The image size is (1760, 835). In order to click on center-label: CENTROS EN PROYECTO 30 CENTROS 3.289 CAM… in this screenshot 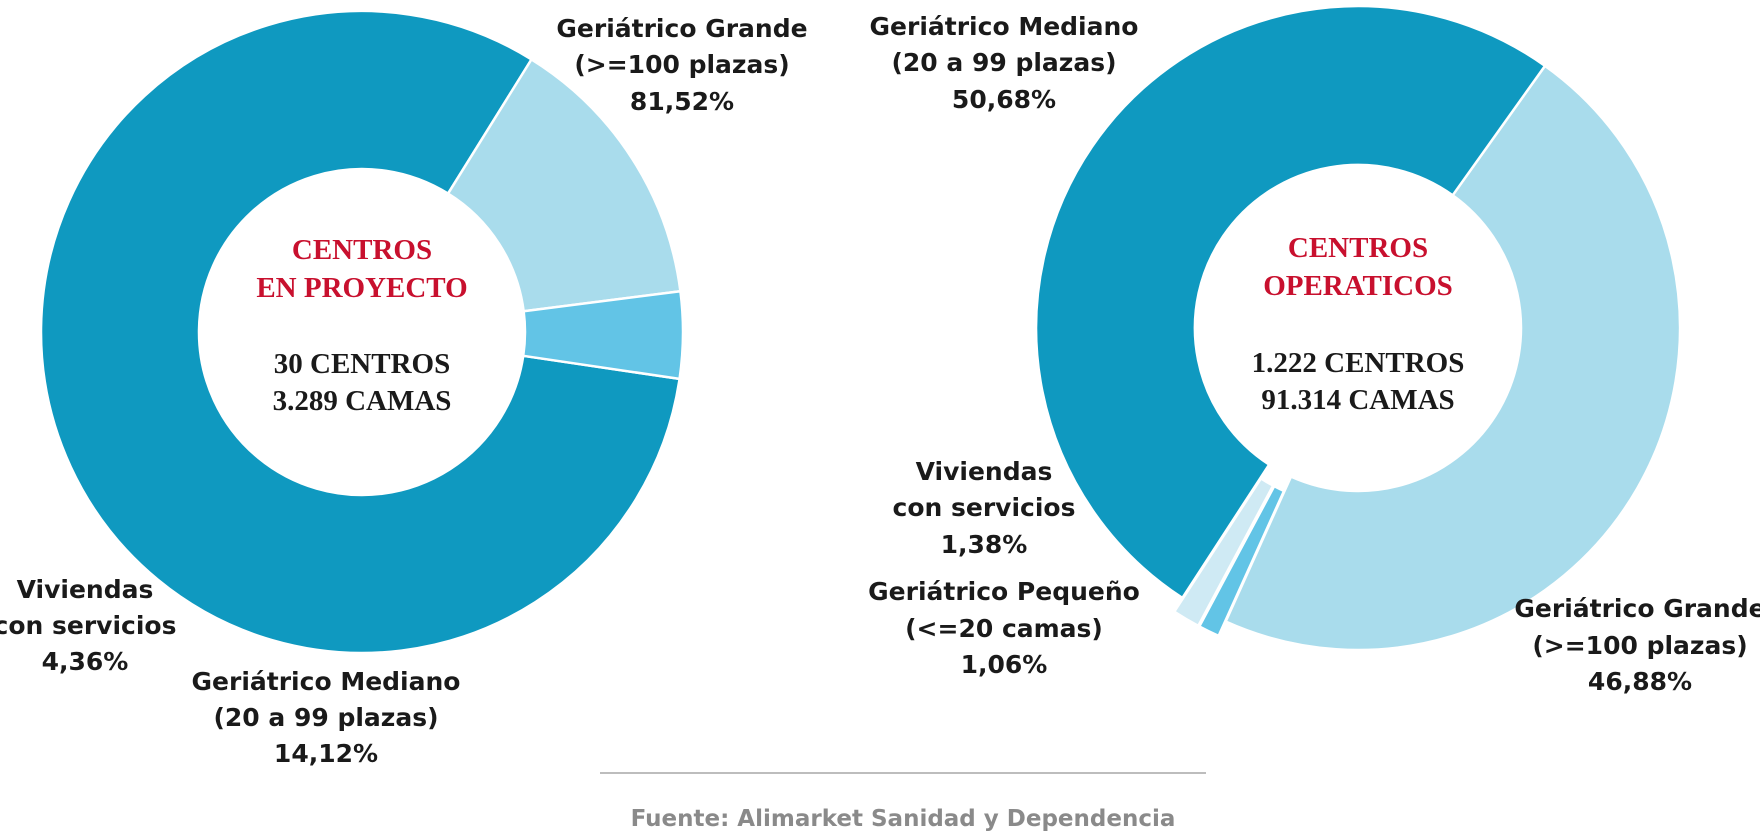, I will do `click(361, 325)`.